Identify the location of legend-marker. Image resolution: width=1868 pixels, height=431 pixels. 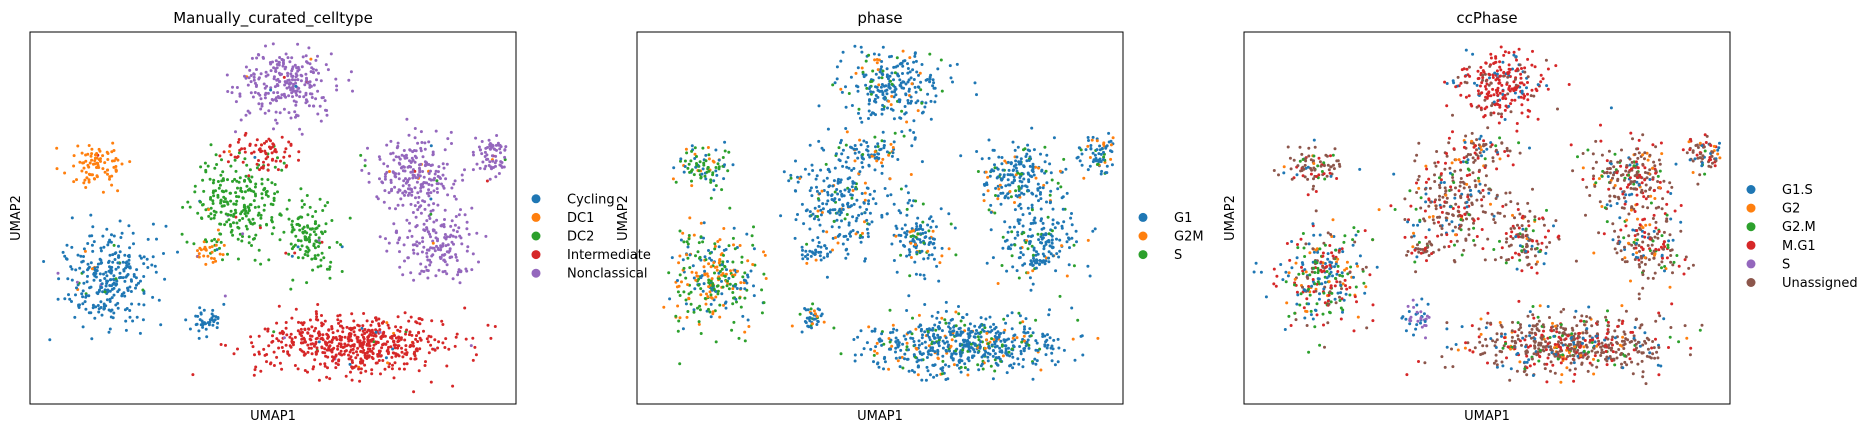
(536, 217).